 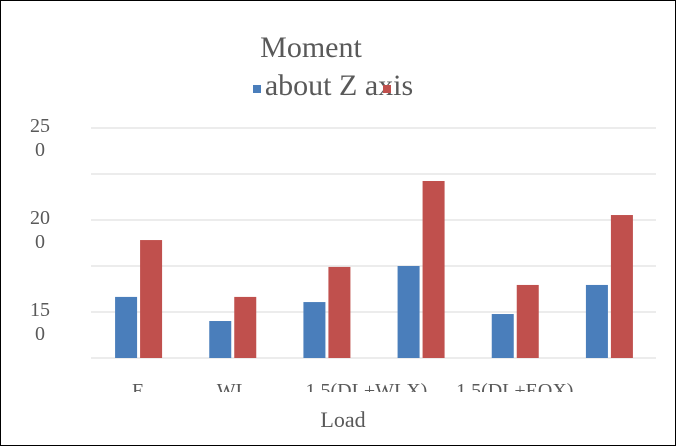 What do you see at coordinates (40, 138) in the screenshot?
I see `y-tick-label: 250` at bounding box center [40, 138].